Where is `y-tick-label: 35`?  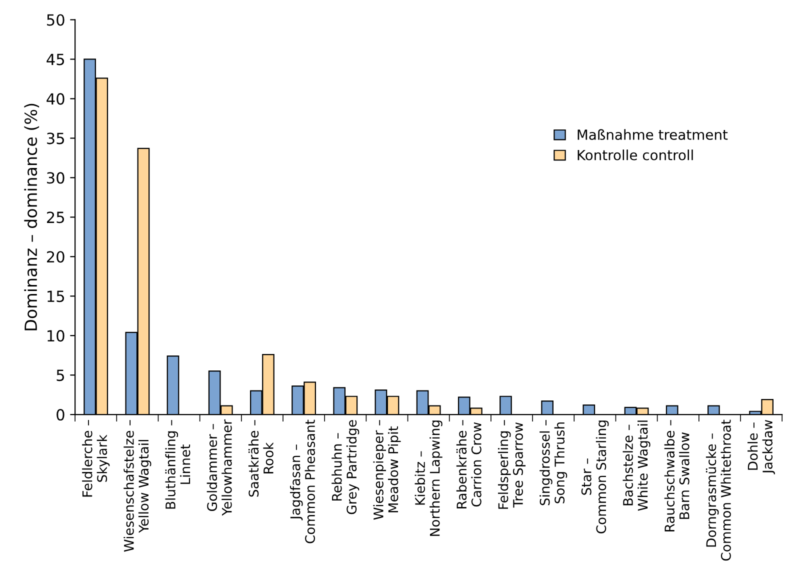
y-tick-label: 35 is located at coordinates (55, 138).